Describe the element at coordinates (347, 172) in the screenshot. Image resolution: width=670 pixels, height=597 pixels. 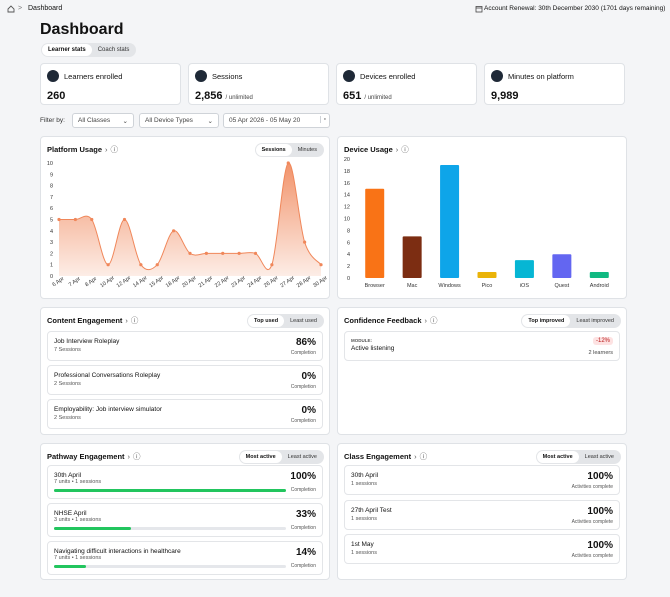
I see `y-tick-label: 18` at that location.